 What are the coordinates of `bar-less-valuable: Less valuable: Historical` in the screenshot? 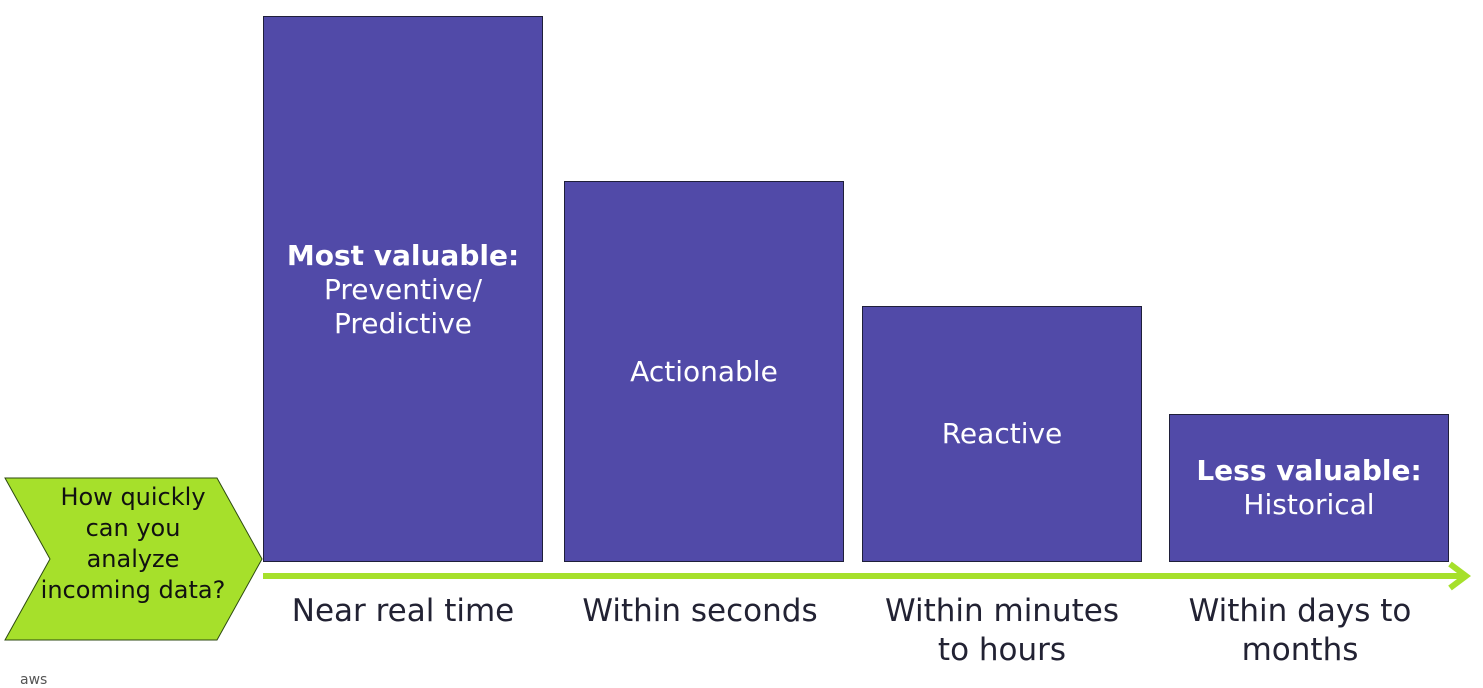 It's located at (1309, 488).